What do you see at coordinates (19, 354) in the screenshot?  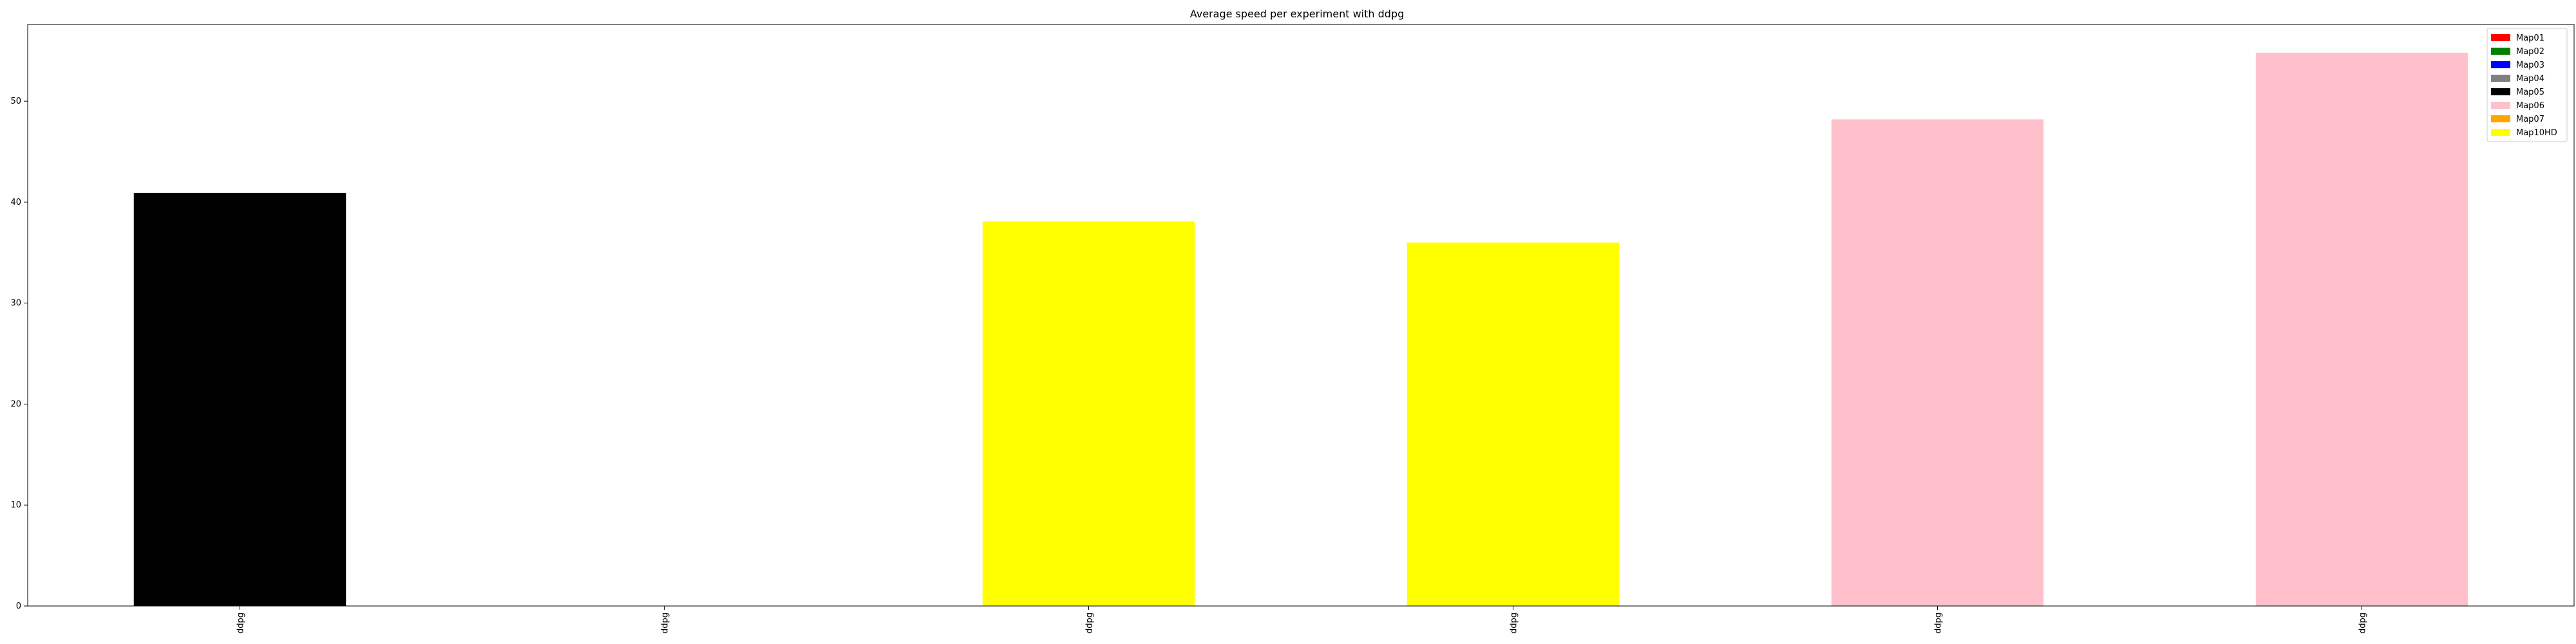 I see `y-axis: 0 10 20 30 40 50` at bounding box center [19, 354].